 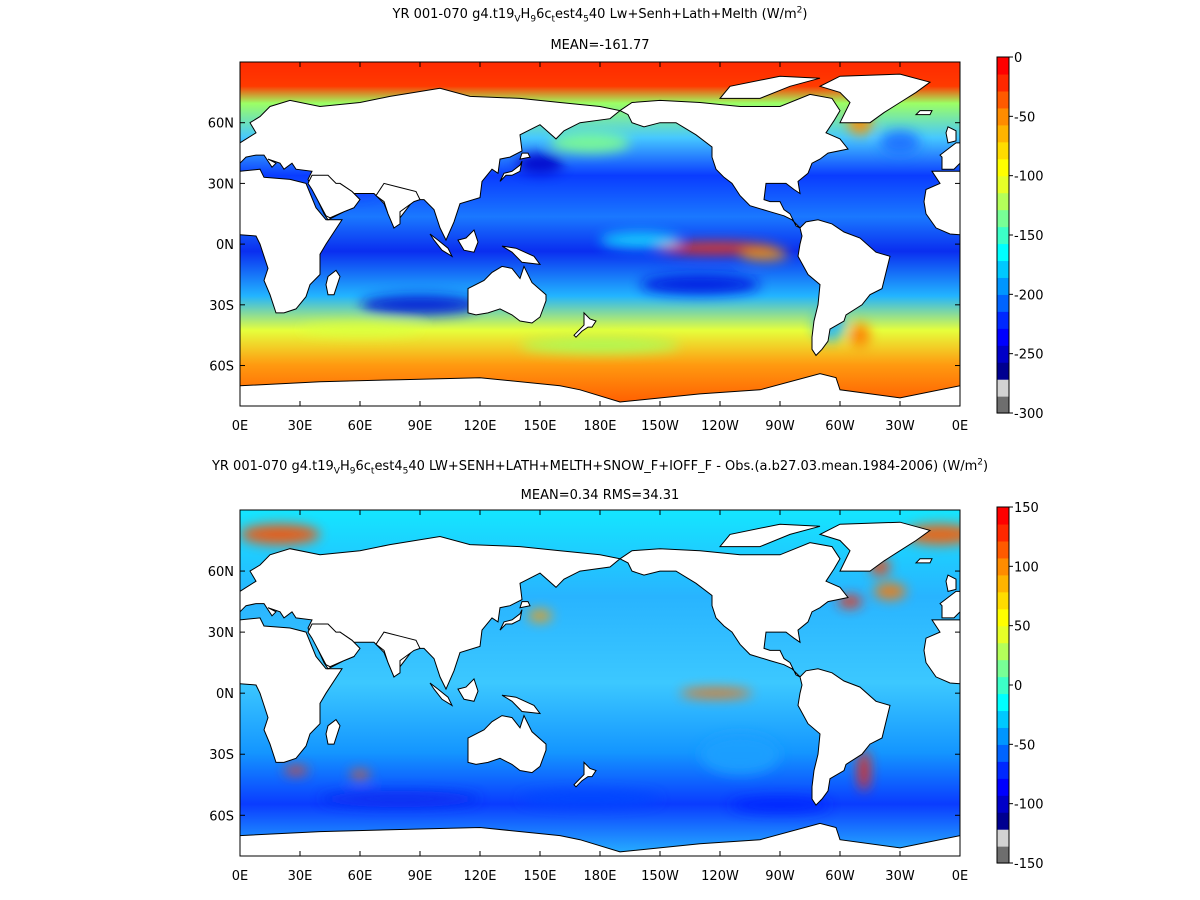 What do you see at coordinates (1020, 686) in the screenshot?
I see `colorbar: 150 100 50 0 -50 -100 -150` at bounding box center [1020, 686].